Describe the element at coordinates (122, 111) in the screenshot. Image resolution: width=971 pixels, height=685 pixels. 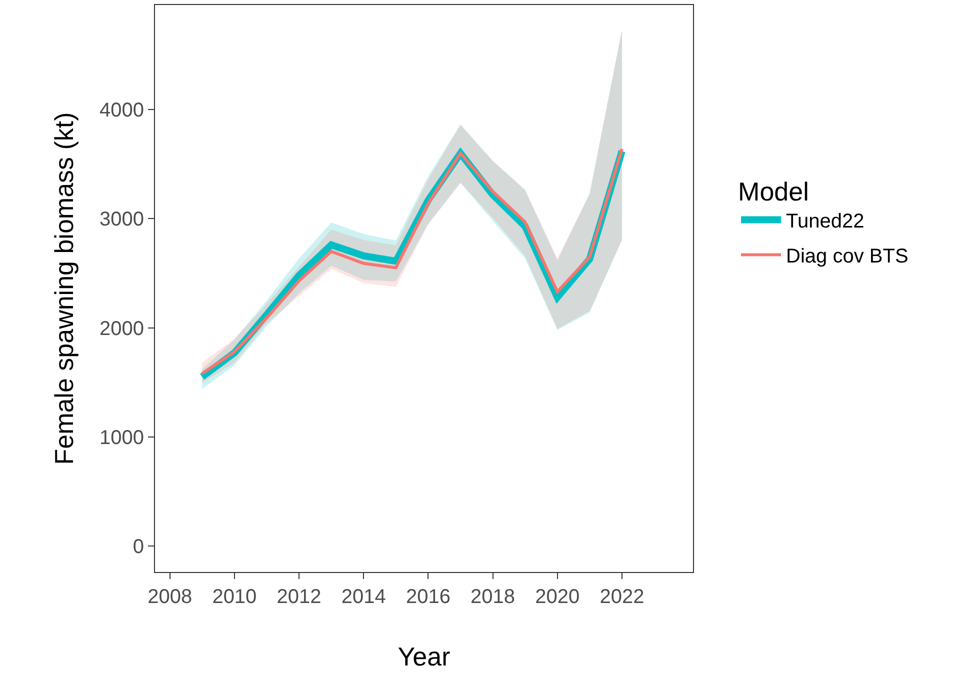
I see `y-tick-label: 4000` at that location.